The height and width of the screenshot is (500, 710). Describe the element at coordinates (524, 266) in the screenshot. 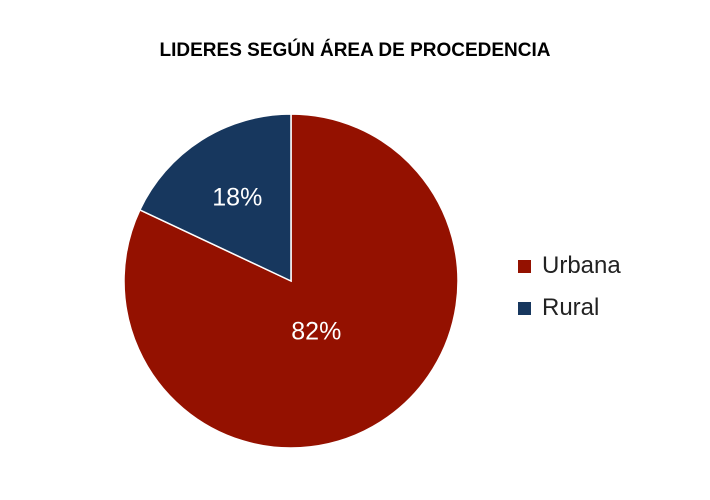

I see `legend-swatch-urbana` at that location.